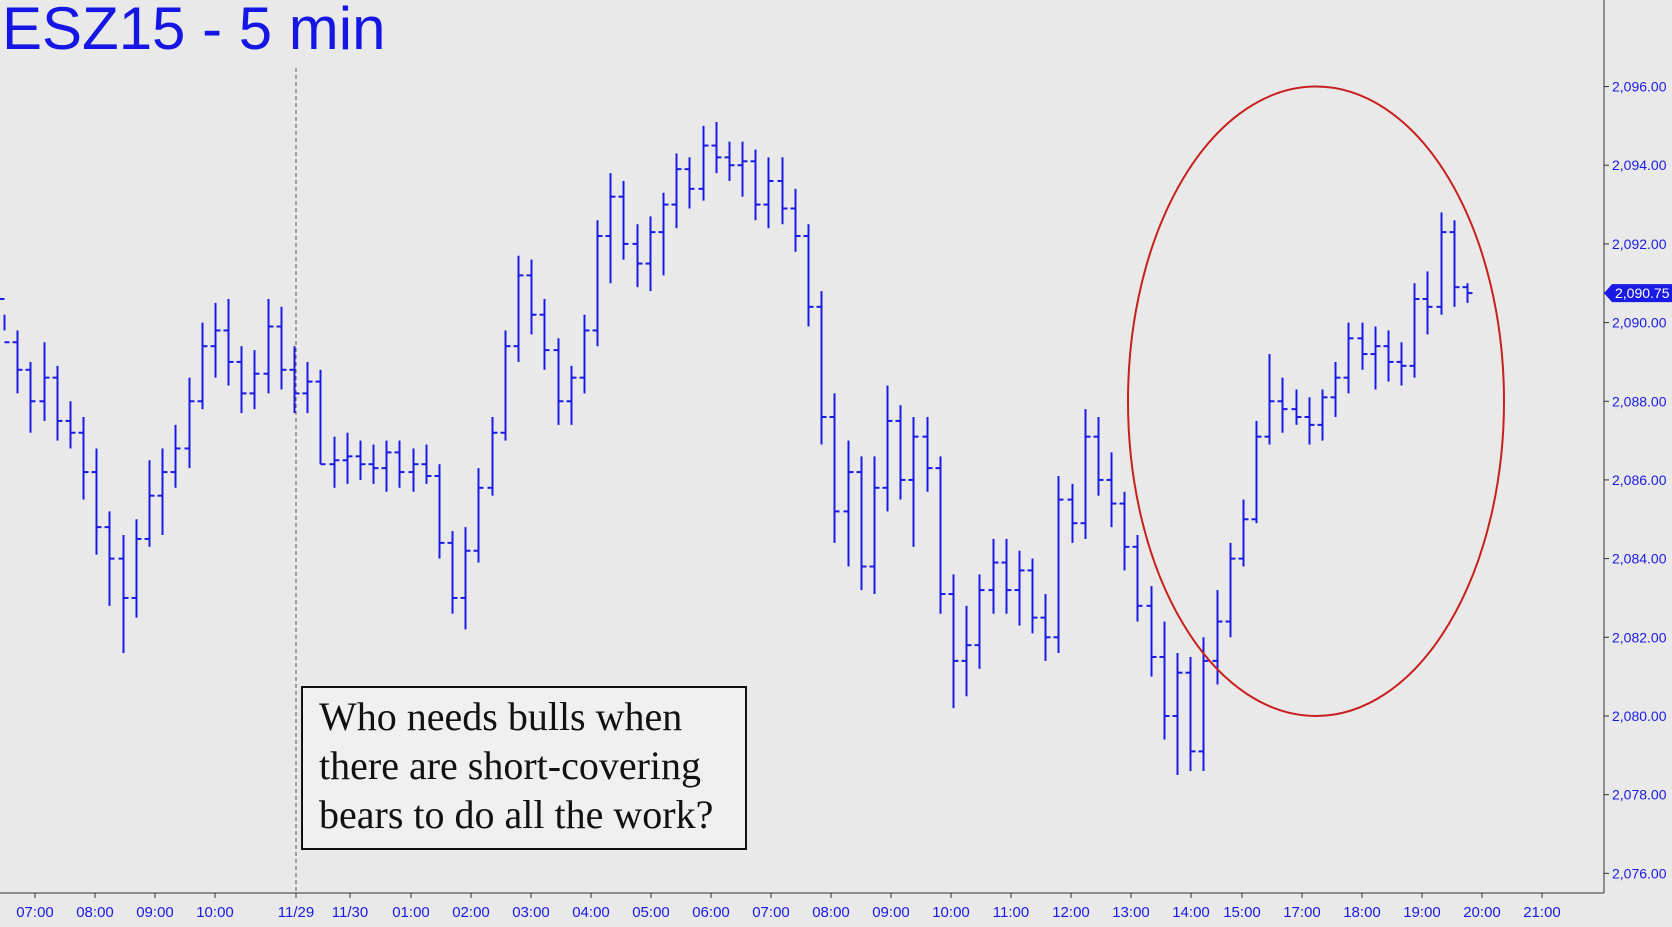 The image size is (1672, 927). Describe the element at coordinates (711, 912) in the screenshot. I see `x-tick-label: 06:00` at that location.